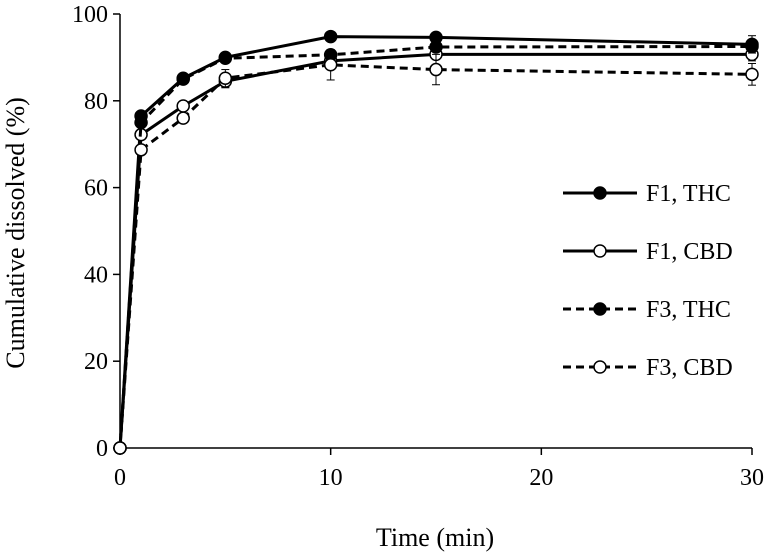 This screenshot has height=554, width=767. Describe the element at coordinates (96, 189) in the screenshot. I see `y-tick-label: 60` at that location.